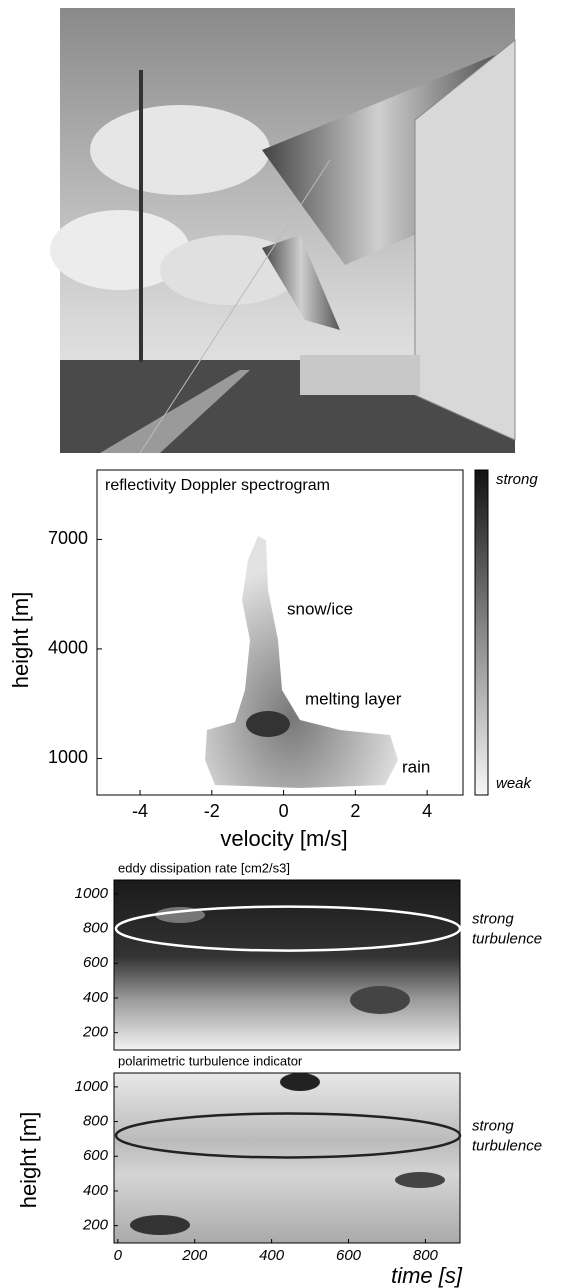 The width and height of the screenshot is (564, 1288). I want to click on annotation: melting layer, so click(353, 698).